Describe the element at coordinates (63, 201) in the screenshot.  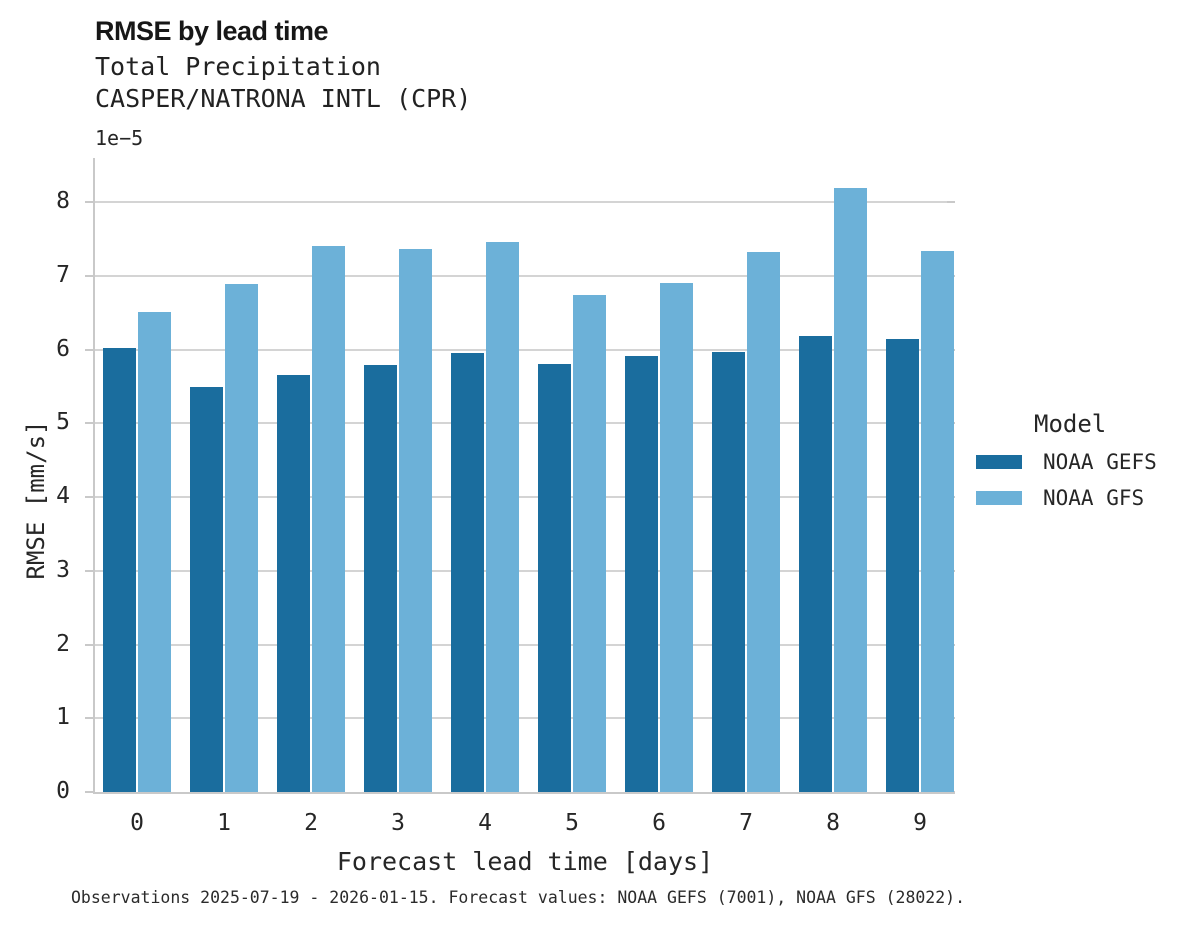
I see `y-tick-label-8: 8` at that location.